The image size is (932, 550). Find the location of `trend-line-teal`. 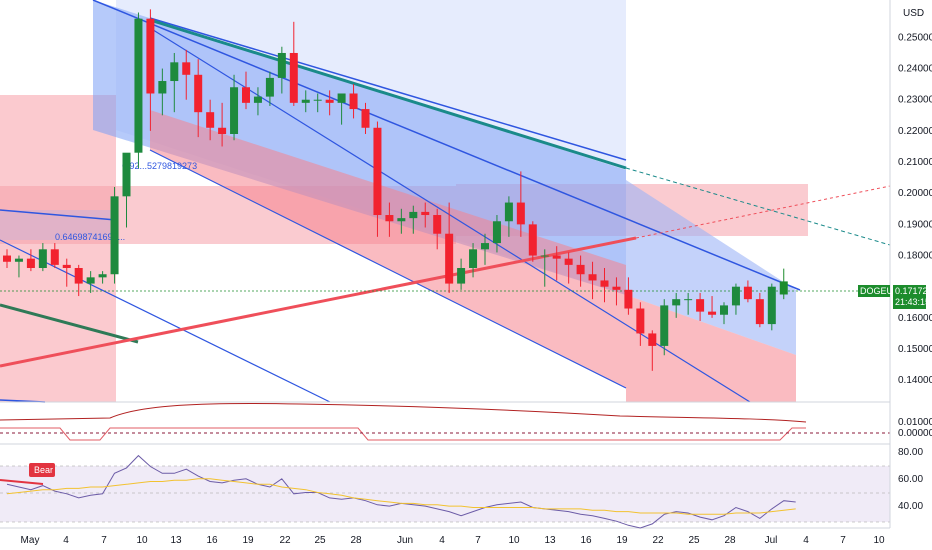

trend-line-teal is located at coordinates (388, 94).